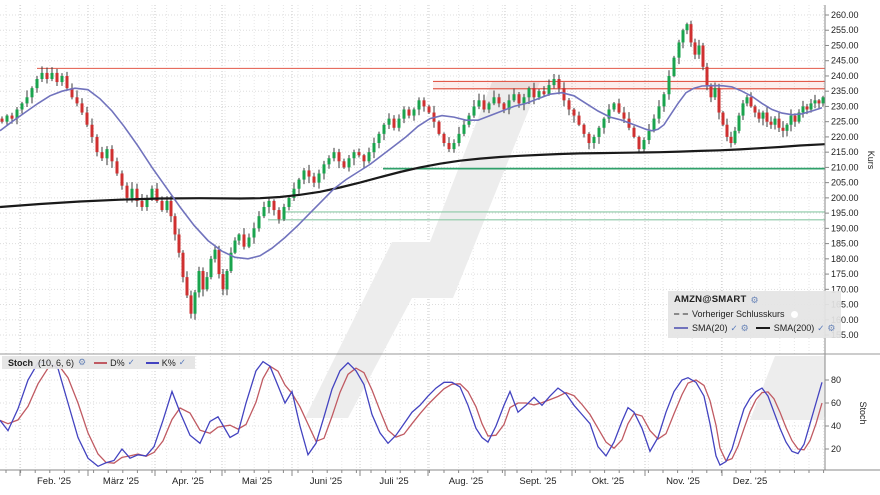 The width and height of the screenshot is (880, 495). I want to click on prev-close-label: Vorheriger Schlusskurs, so click(738, 314).